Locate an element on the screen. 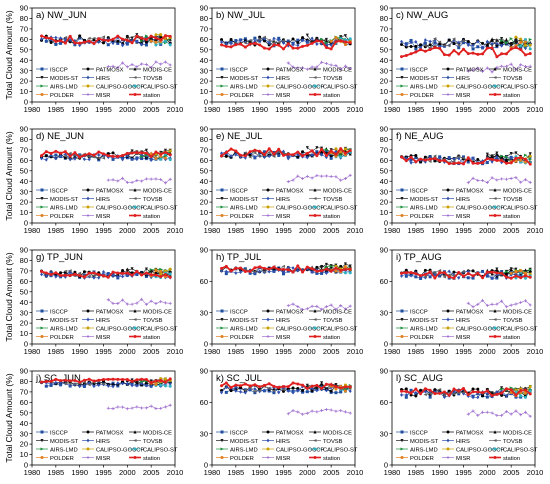  legend-entry: MODIS-CE is located at coordinates (157, 433).